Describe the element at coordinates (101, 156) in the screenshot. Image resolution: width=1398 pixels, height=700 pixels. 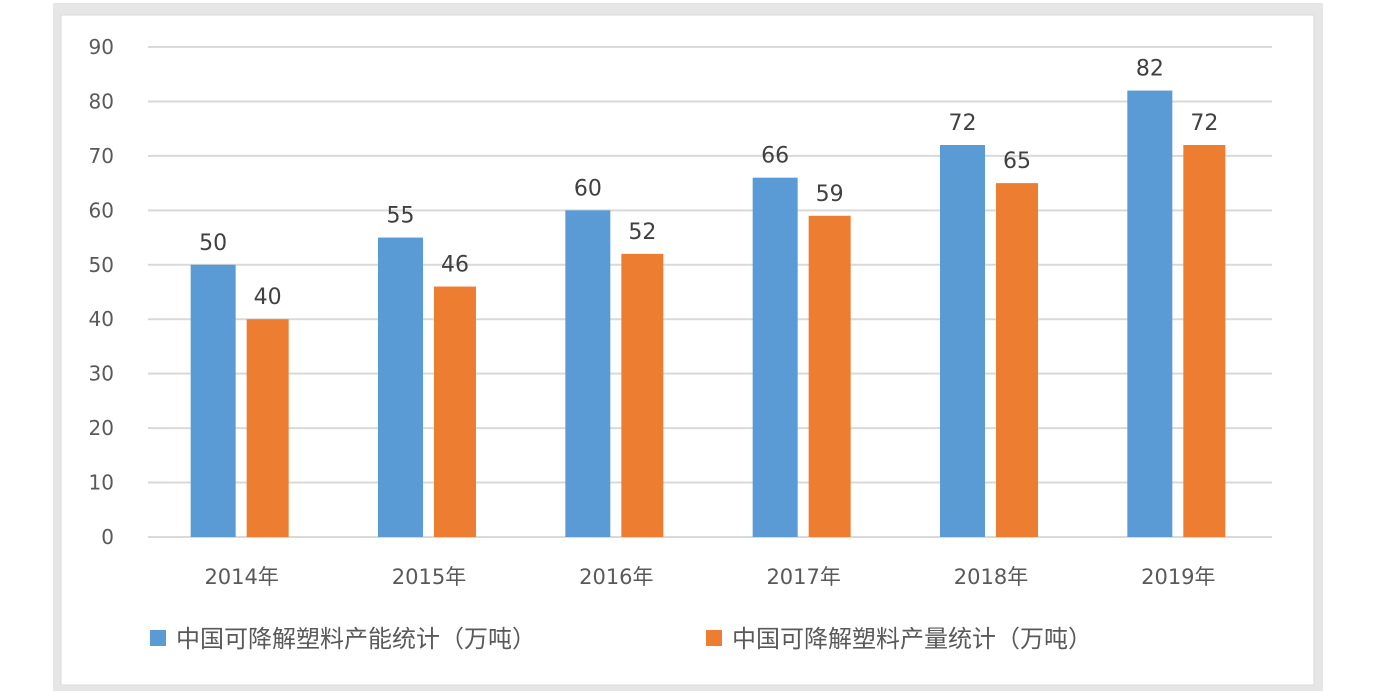
I see `y-tick-label: 70` at that location.